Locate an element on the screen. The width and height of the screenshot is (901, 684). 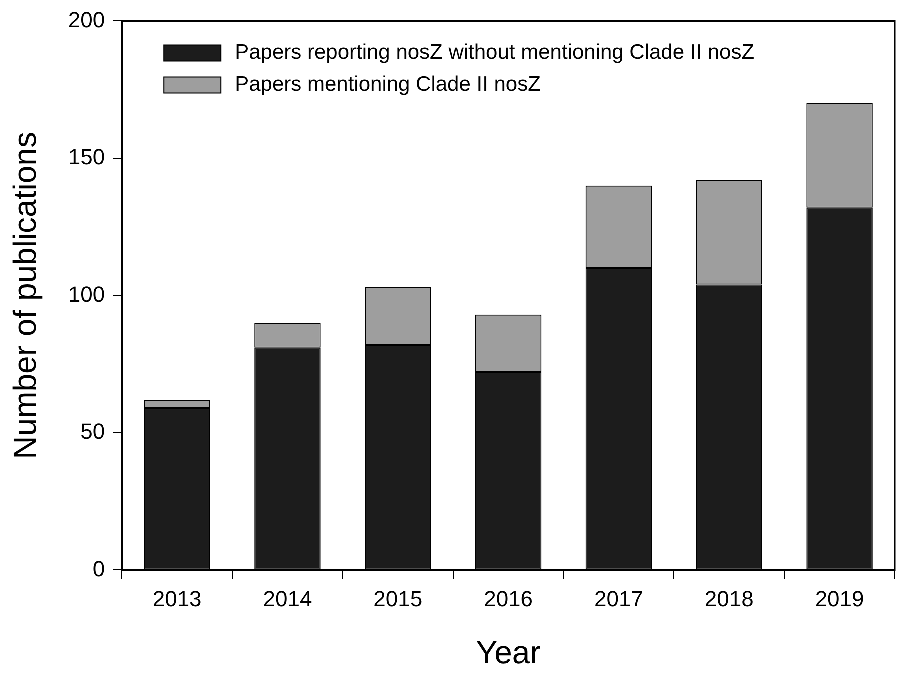
y-tick-label: 150 is located at coordinates (87, 157).